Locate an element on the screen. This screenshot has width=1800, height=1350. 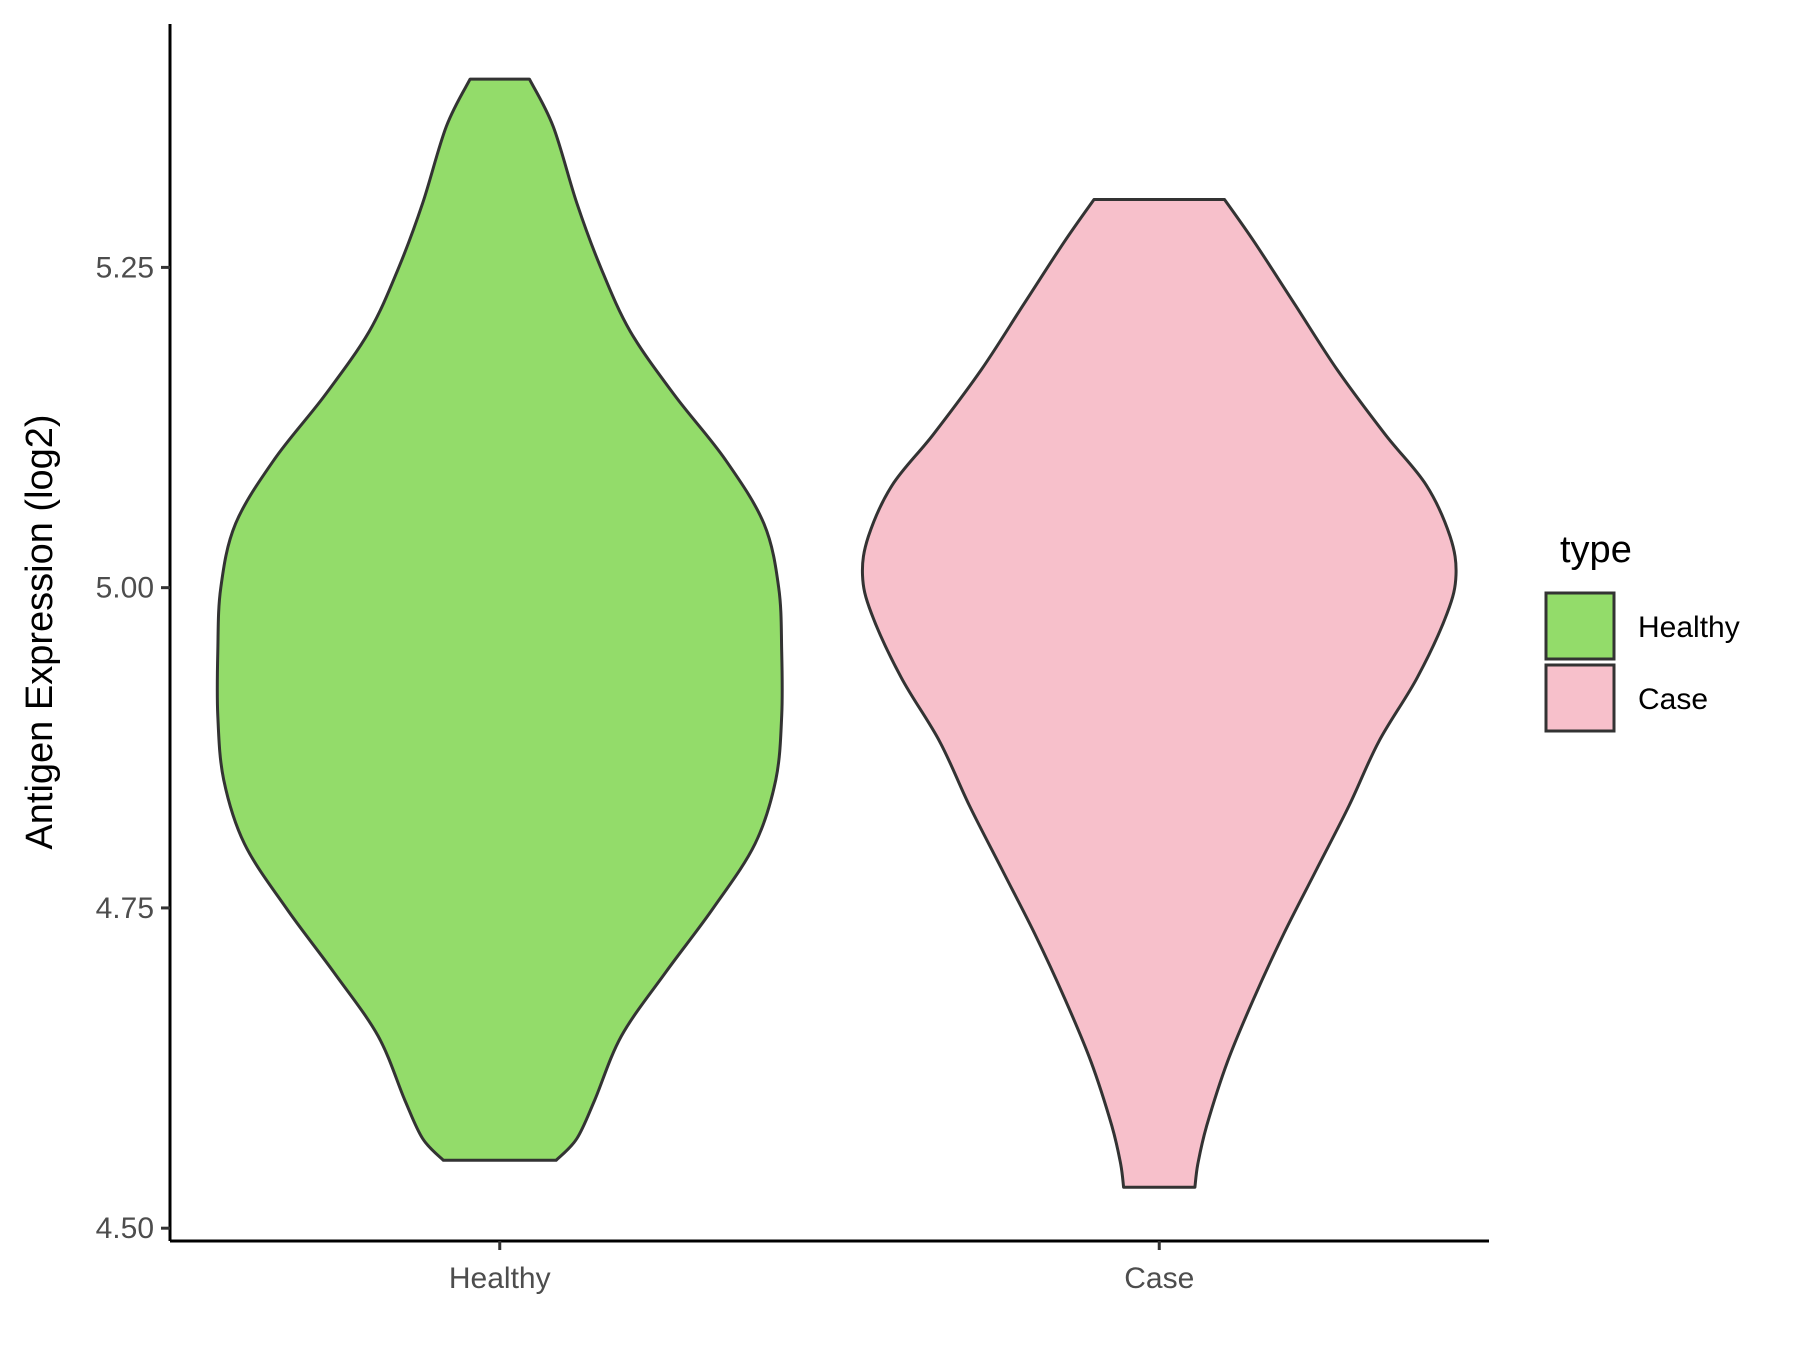
y-ticks: 4.50 4.75 5.00 5.25 is located at coordinates (133, 748).